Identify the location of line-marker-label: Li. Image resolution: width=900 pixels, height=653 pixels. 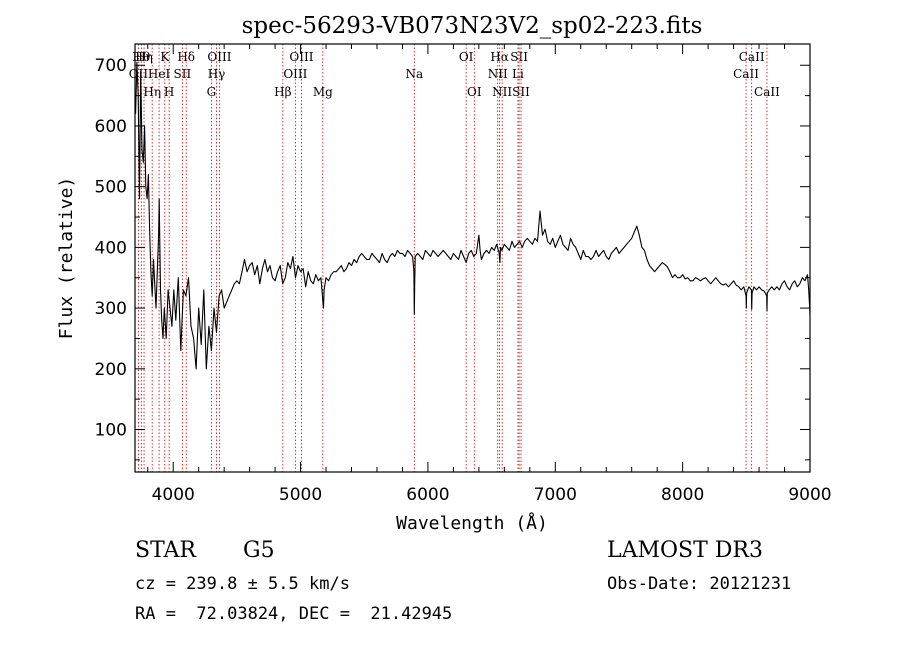
(518, 74).